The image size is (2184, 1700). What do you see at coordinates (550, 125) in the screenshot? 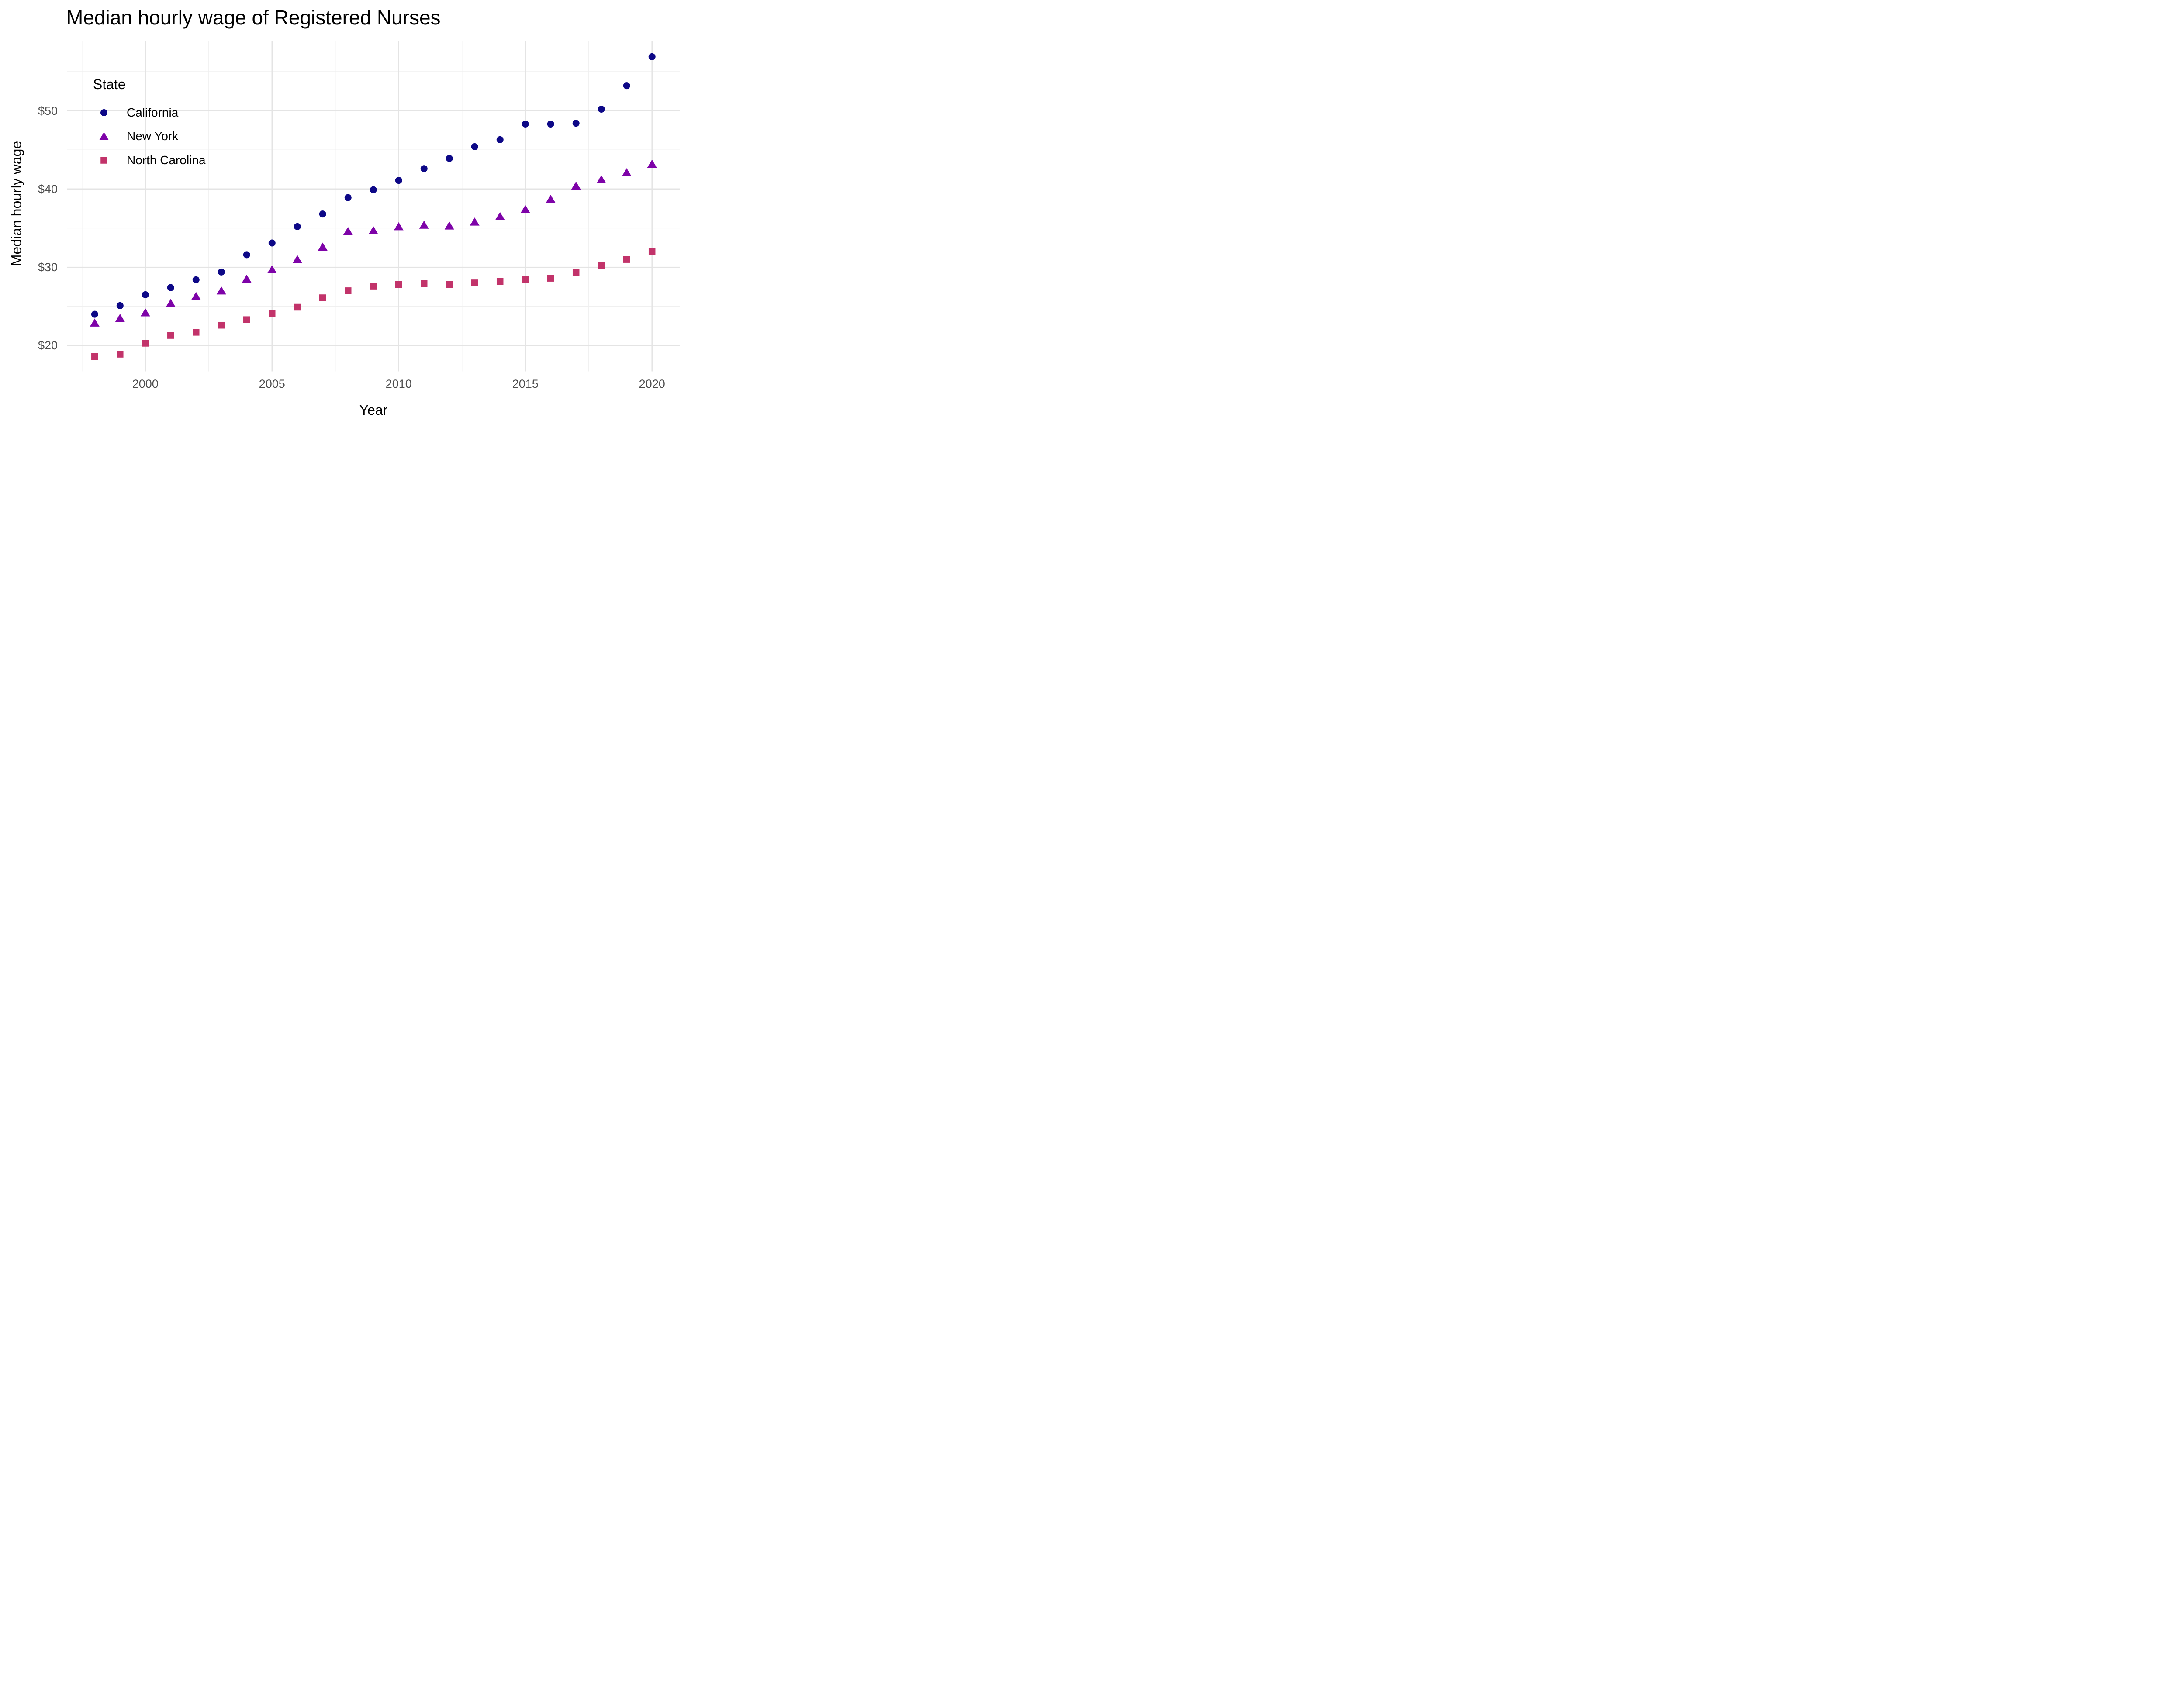
I see `data-point-california-2016` at bounding box center [550, 125].